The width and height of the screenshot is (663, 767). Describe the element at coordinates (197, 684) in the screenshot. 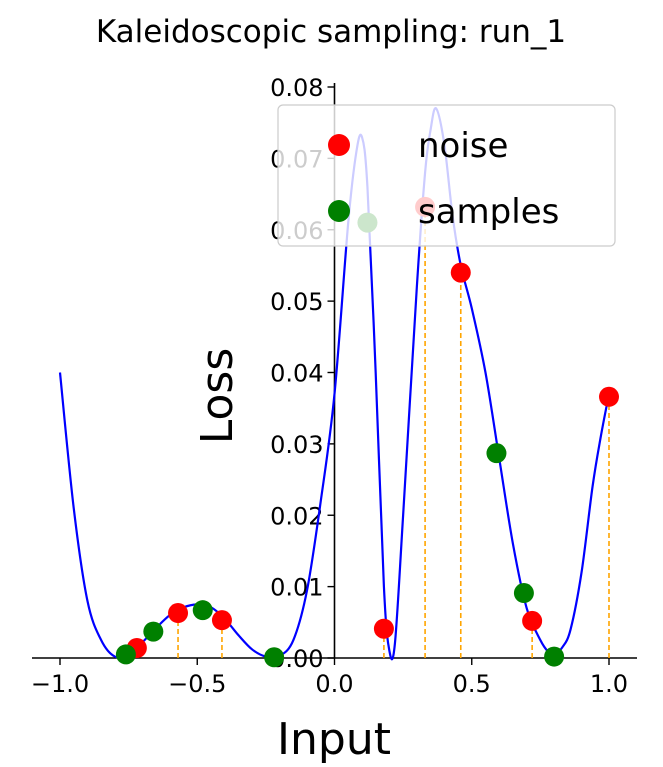

I see `x-tick-label: −0.5` at that location.